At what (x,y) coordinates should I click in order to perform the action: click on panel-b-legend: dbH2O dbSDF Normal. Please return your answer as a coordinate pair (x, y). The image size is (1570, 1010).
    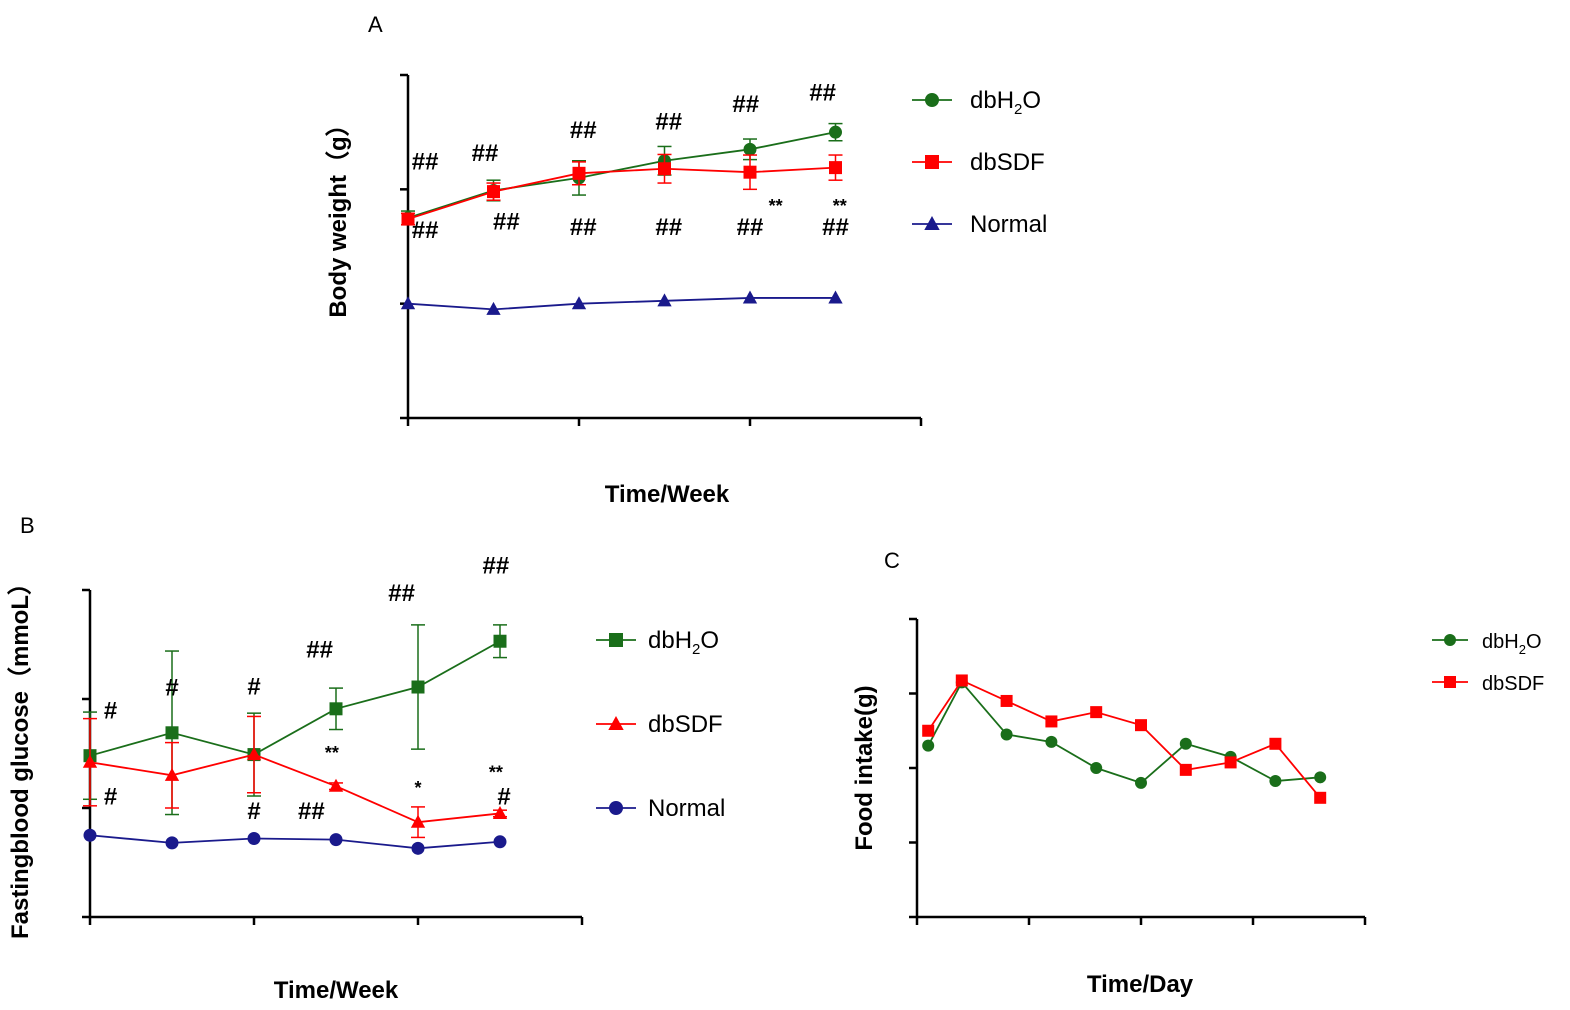
    Looking at the image, I should click on (660, 724).